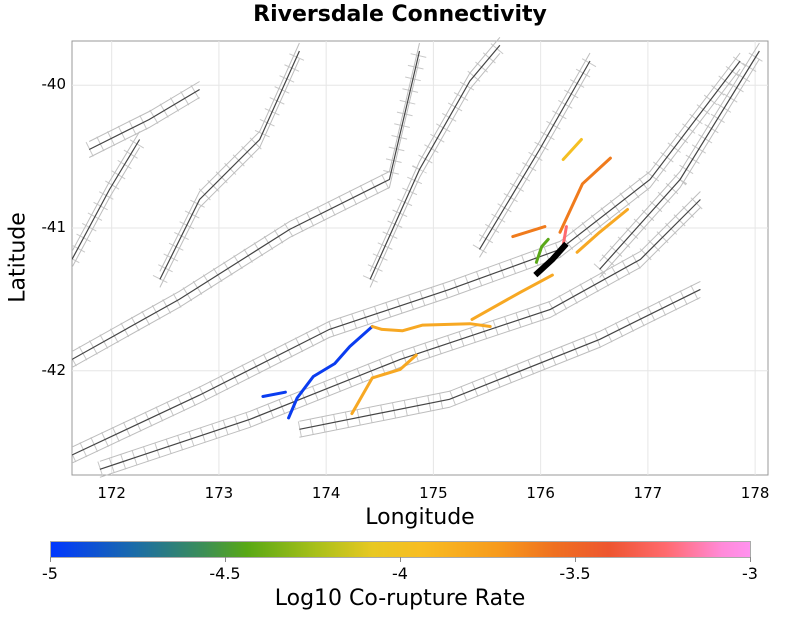 This screenshot has width=800, height=622. Describe the element at coordinates (54, 227) in the screenshot. I see `y-tick-label: -41` at that location.